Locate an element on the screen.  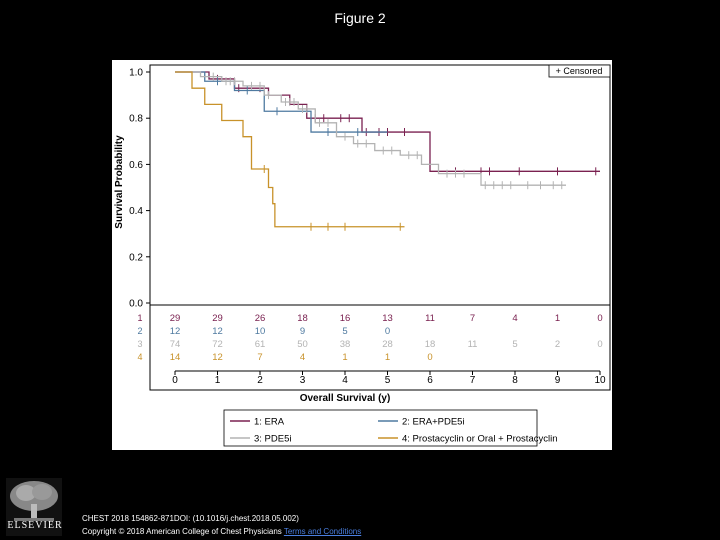
risk-row-label: 1 is located at coordinates (139, 318).